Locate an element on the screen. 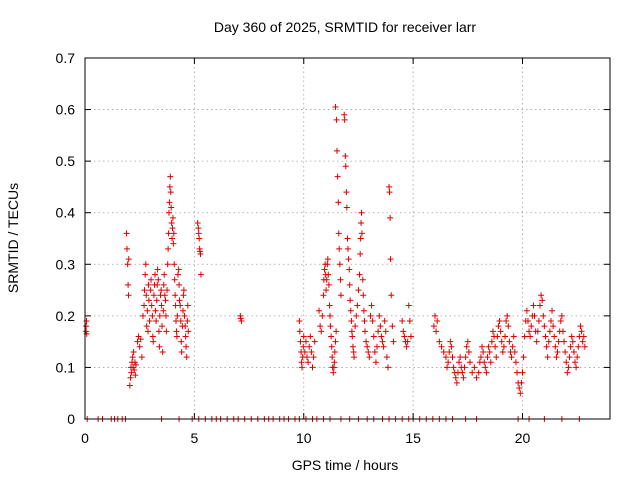 The width and height of the screenshot is (640, 480). y-tick-label: 0.1 is located at coordinates (66, 367).